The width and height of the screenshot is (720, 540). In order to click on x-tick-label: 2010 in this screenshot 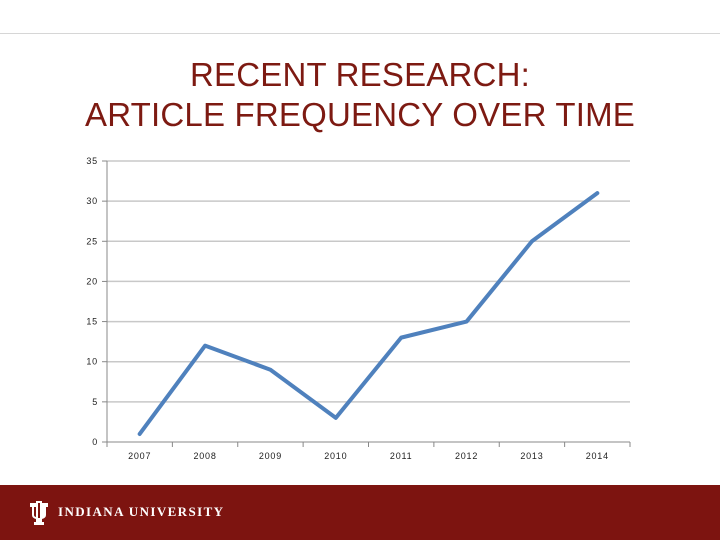, I will do `click(335, 456)`.